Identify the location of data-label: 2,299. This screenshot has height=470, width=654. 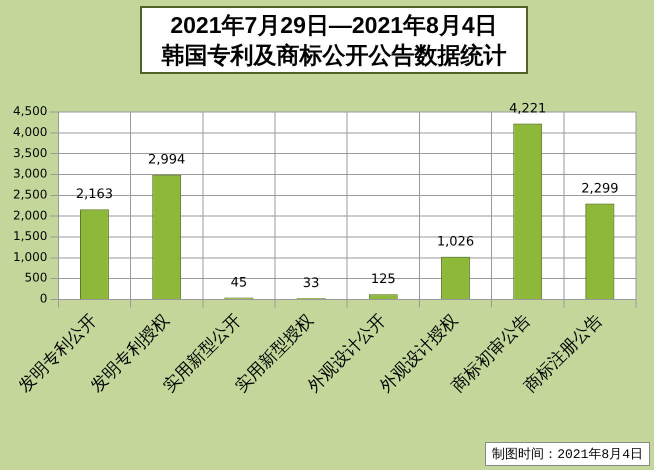
(600, 189).